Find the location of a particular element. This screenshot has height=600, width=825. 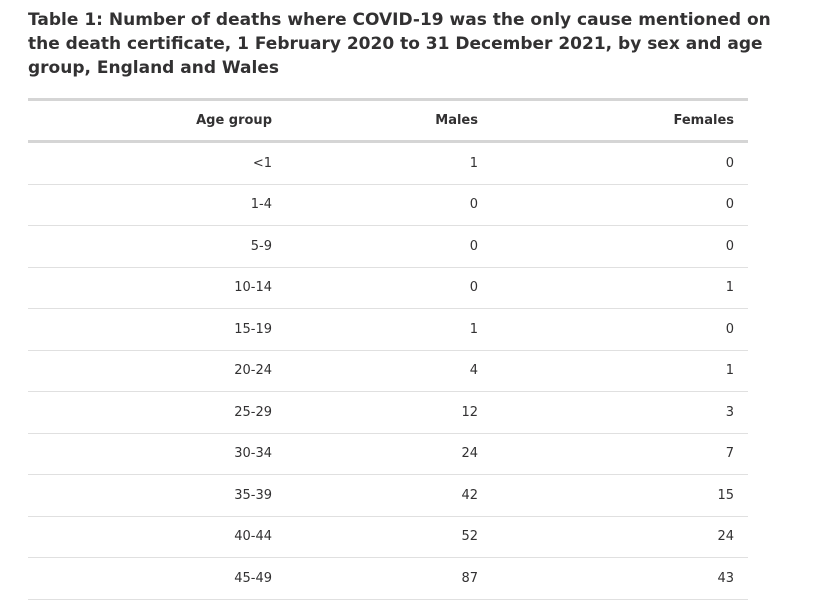

table-row: 10-14 0 1 is located at coordinates (388, 288).